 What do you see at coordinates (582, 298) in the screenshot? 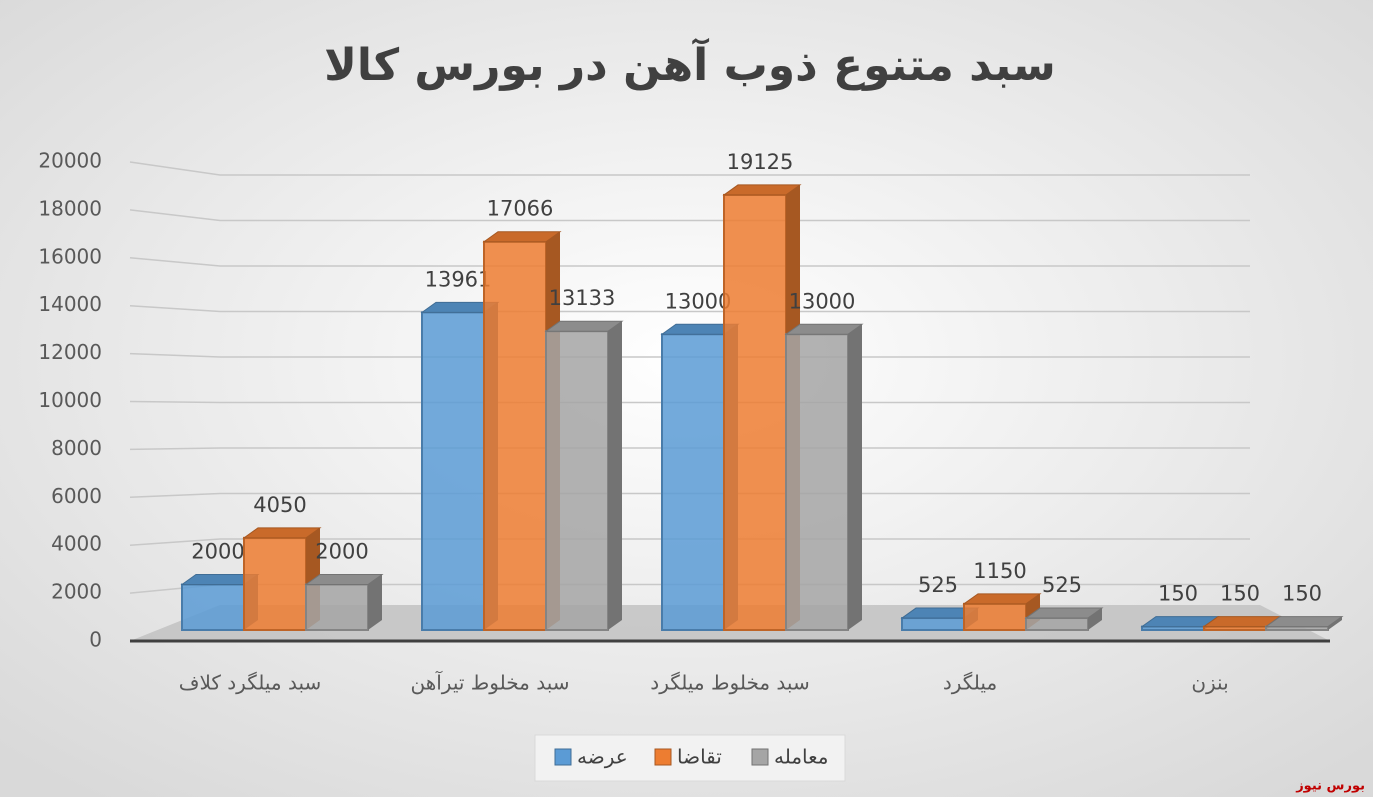
I see `value-label: 13133` at bounding box center [582, 298].